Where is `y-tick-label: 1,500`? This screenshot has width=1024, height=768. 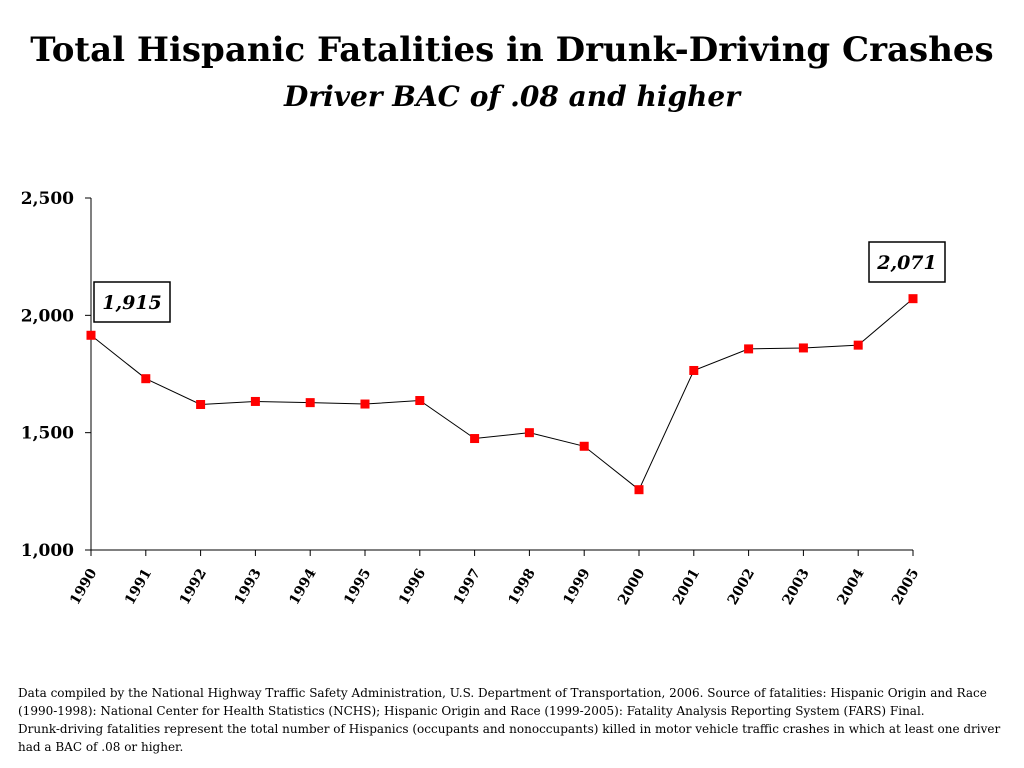 y-tick-label: 1,500 is located at coordinates (47, 434).